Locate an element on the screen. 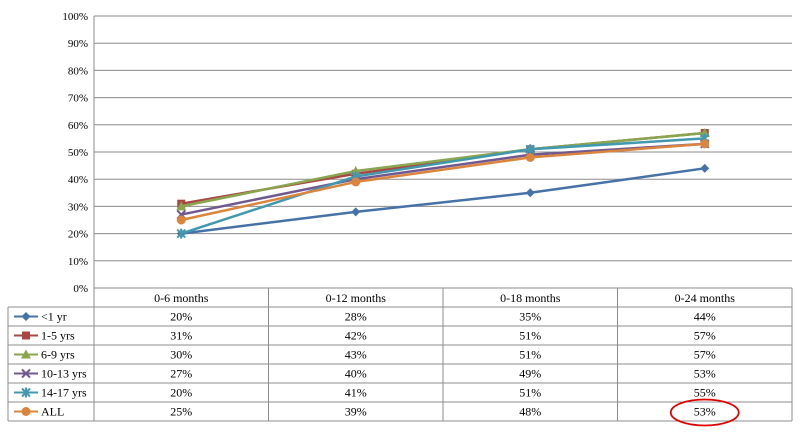 Image resolution: width=806 pixels, height=446 pixels. table-cell: 31% is located at coordinates (181, 336).